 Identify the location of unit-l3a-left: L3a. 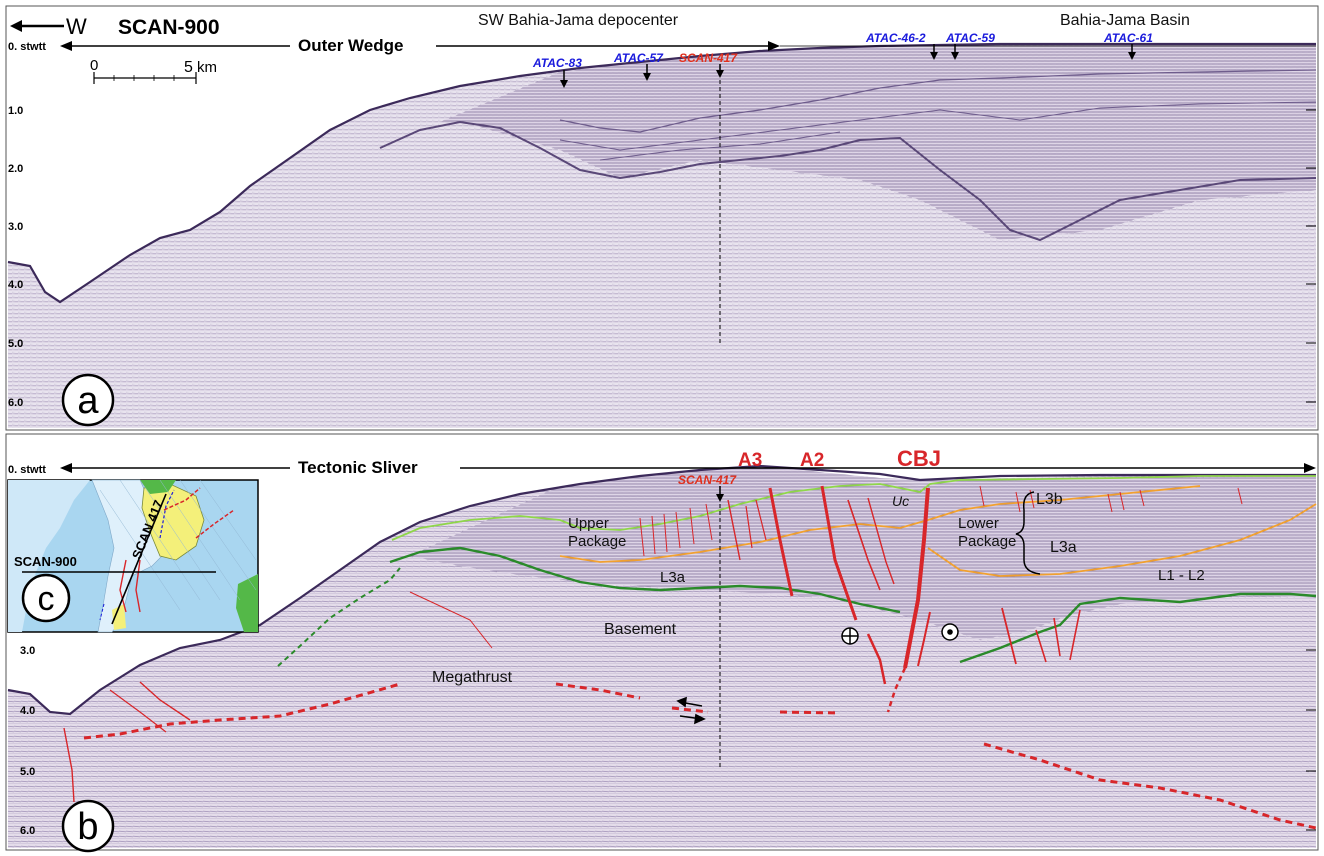
(673, 577).